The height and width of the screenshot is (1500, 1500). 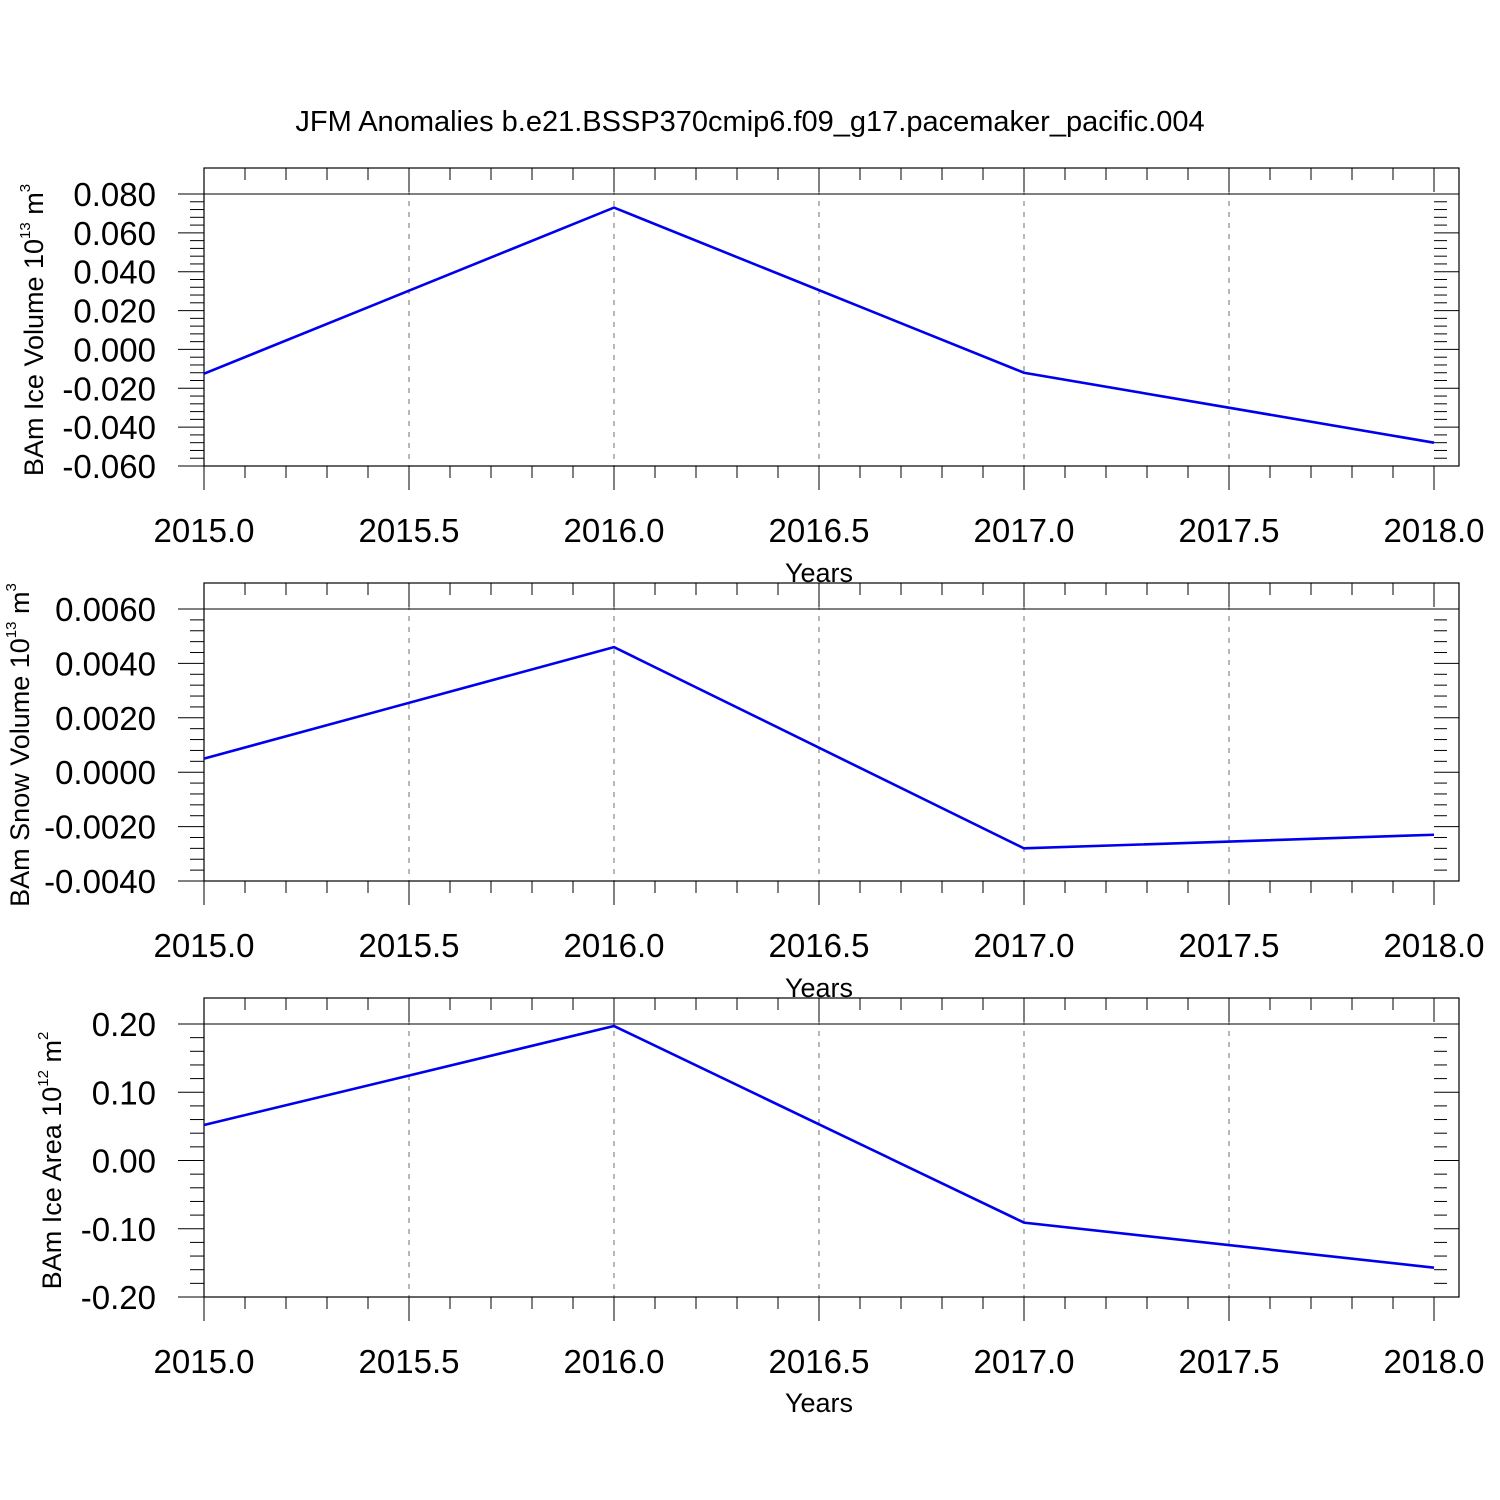 I want to click on y-axis-title-text: BAm Ice Area 10, so click(x=52, y=1188).